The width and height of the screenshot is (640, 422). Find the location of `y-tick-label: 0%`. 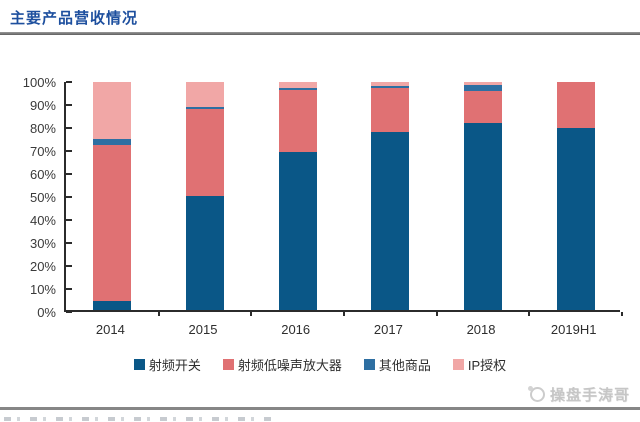

y-tick-label: 0% is located at coordinates (46, 312).